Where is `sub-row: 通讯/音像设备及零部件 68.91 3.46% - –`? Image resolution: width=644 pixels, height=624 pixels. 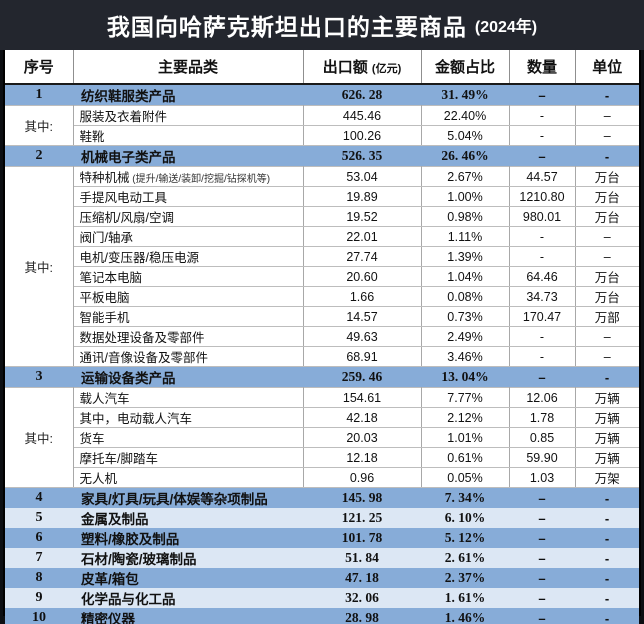 sub-row: 通讯/音像设备及零部件 68.91 3.46% - – is located at coordinates (322, 356).